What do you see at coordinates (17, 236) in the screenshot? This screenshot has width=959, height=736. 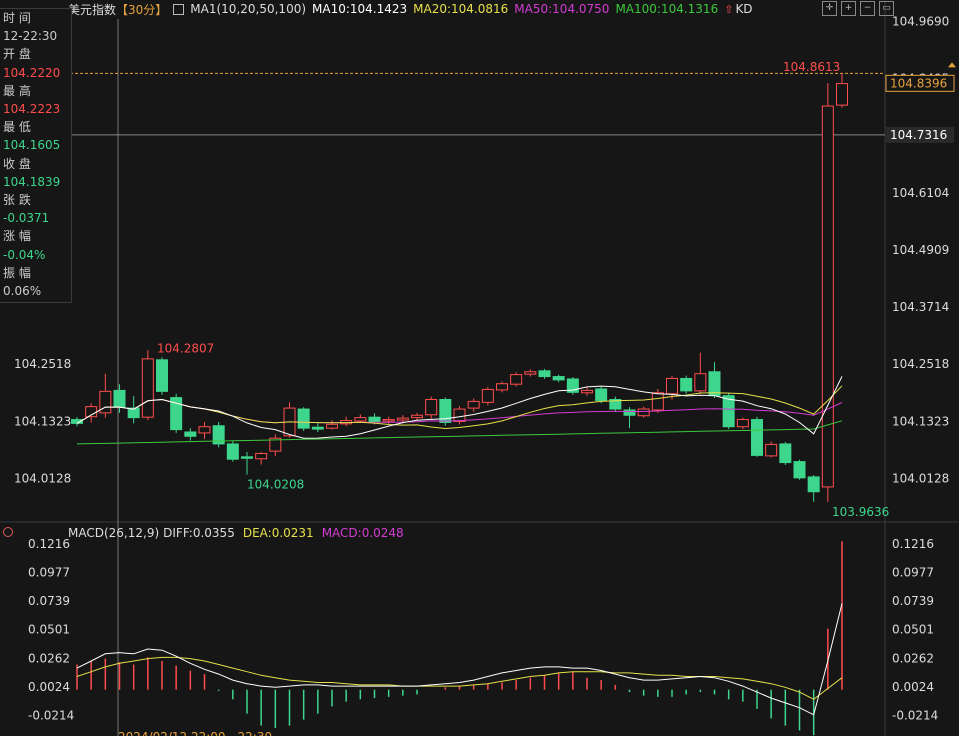 I see `pct-label: 涨 幅` at bounding box center [17, 236].